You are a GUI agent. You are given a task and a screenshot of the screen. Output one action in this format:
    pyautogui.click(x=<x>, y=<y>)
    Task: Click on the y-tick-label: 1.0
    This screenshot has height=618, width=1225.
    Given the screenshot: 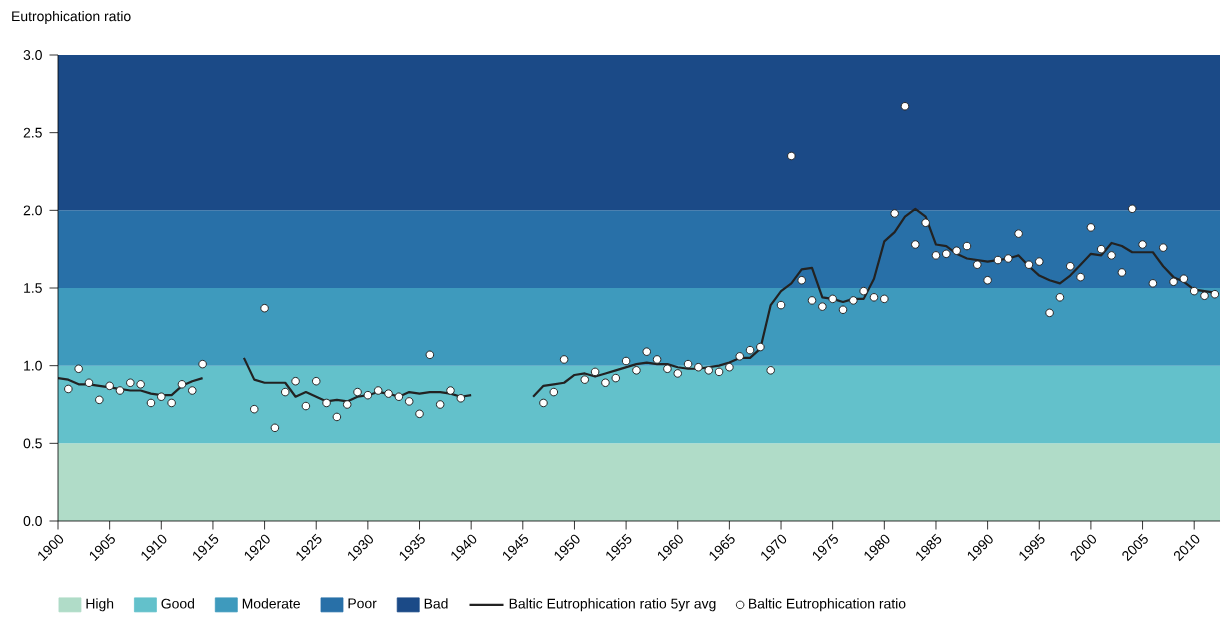 What is the action you would take?
    pyautogui.click(x=33, y=365)
    